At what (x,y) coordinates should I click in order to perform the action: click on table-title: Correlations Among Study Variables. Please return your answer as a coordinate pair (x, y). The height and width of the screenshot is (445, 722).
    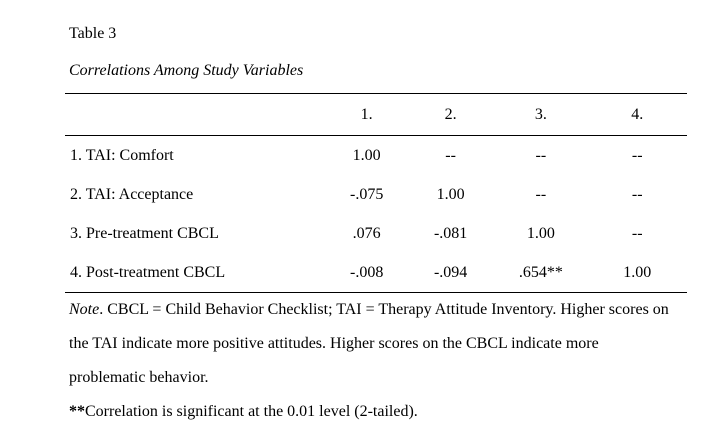
    Looking at the image, I should click on (186, 70).